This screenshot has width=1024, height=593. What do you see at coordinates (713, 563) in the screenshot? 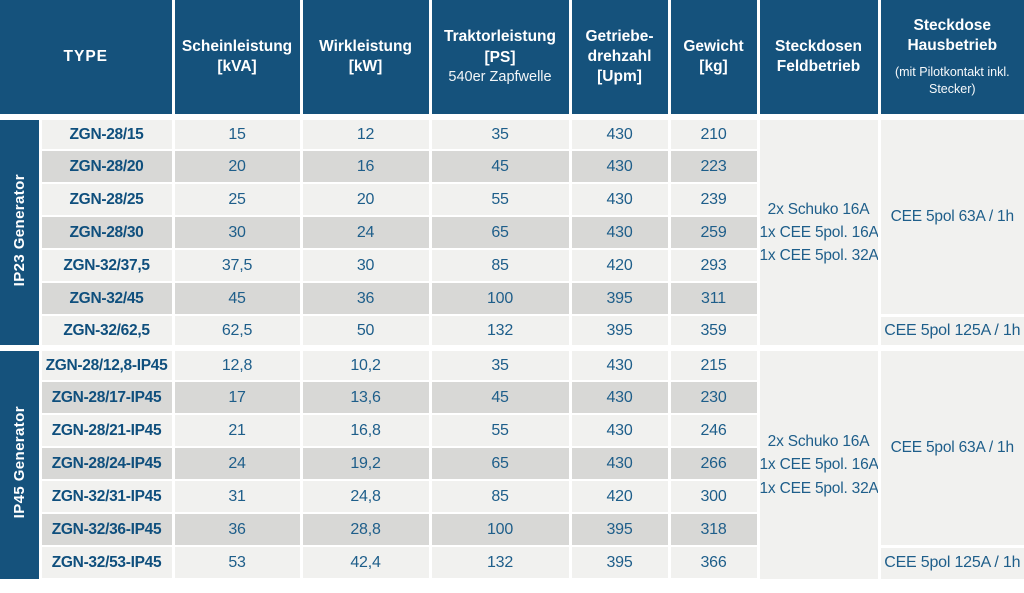
I see `kg-cell: 366` at bounding box center [713, 563].